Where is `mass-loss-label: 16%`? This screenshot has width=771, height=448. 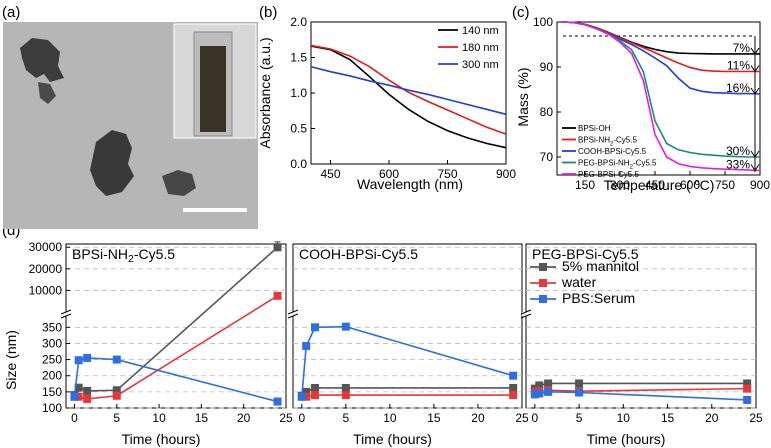 mass-loss-label: 16% is located at coordinates (738, 88).